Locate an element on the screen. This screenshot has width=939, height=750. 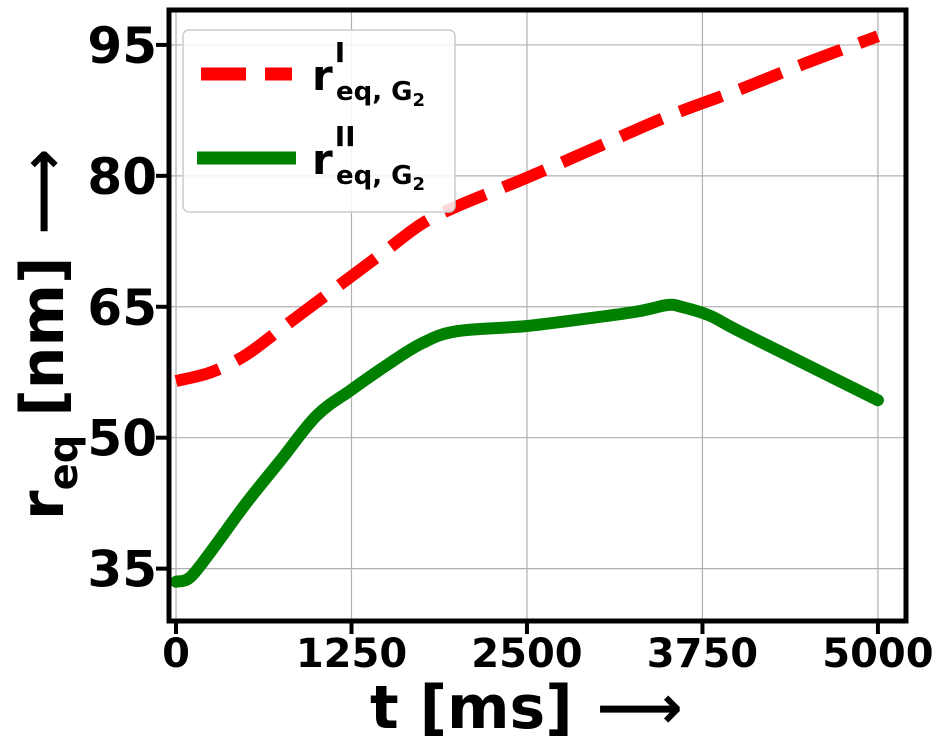
y-tick-label: 95 is located at coordinates (122, 46).